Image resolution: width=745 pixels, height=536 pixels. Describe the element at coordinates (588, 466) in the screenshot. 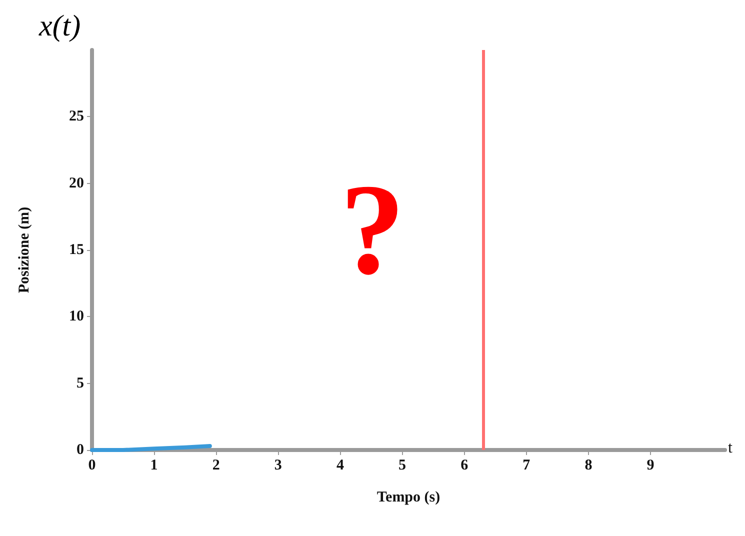

I see `x-tick-label: 8` at that location.